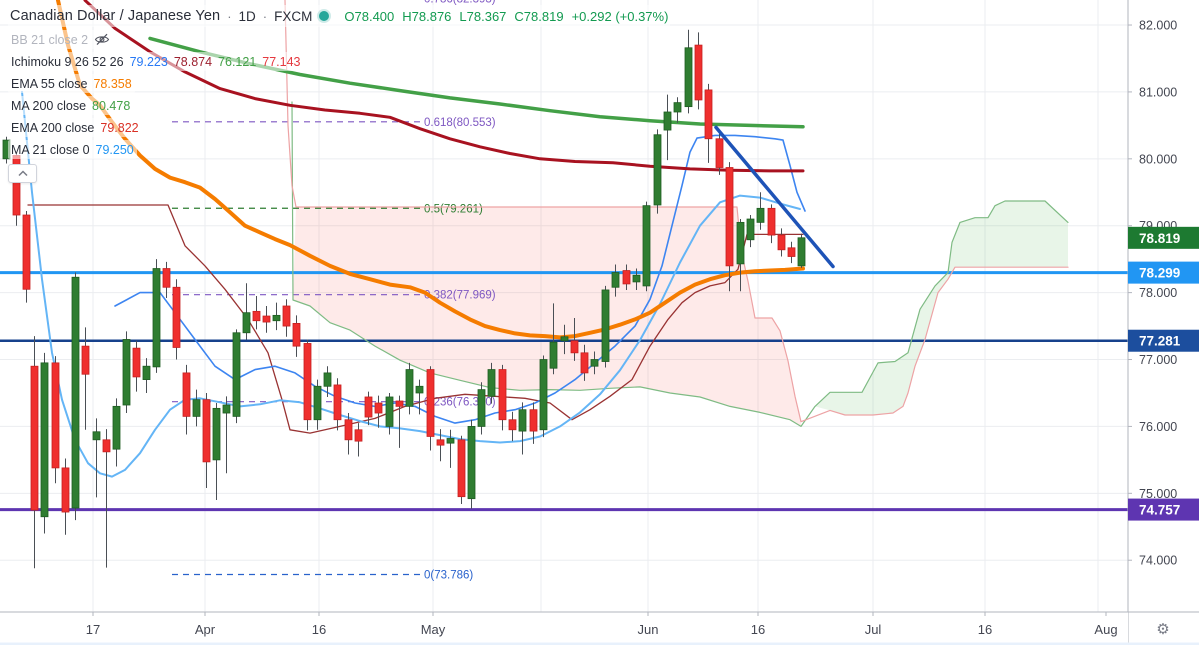 The image size is (1199, 645). I want to click on kumo-bearish, so click(547, 317).